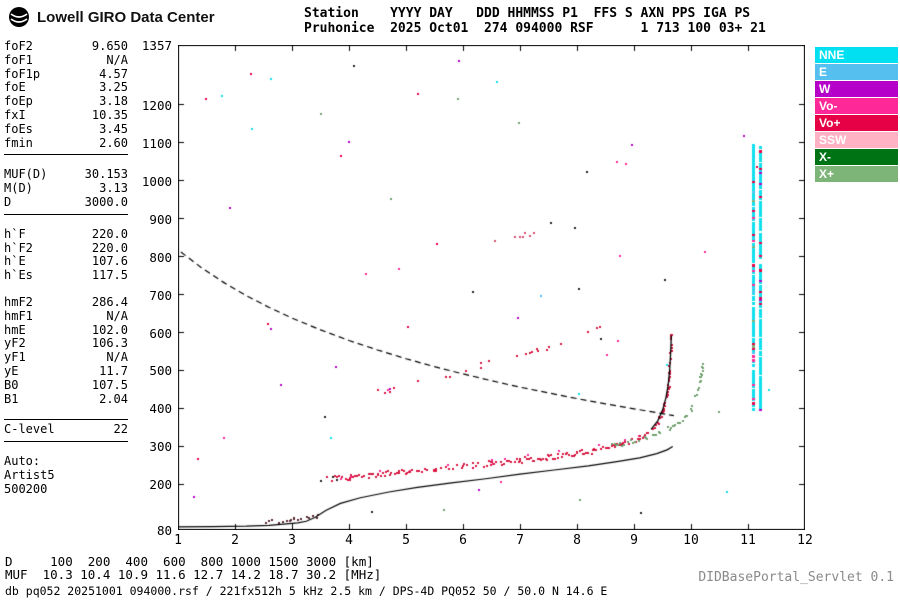 The image size is (900, 600). I want to click on parameter-row: foEs 3.45, so click(66, 129).